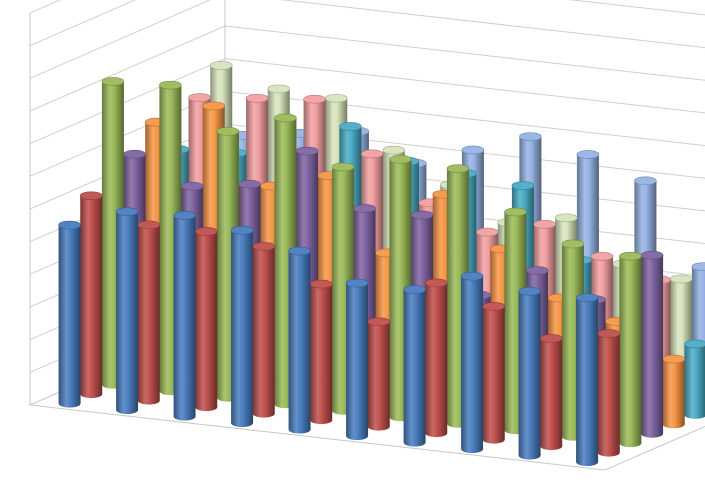 The height and width of the screenshot is (483, 705). I want to click on bar-s1-c2, so click(127, 311).